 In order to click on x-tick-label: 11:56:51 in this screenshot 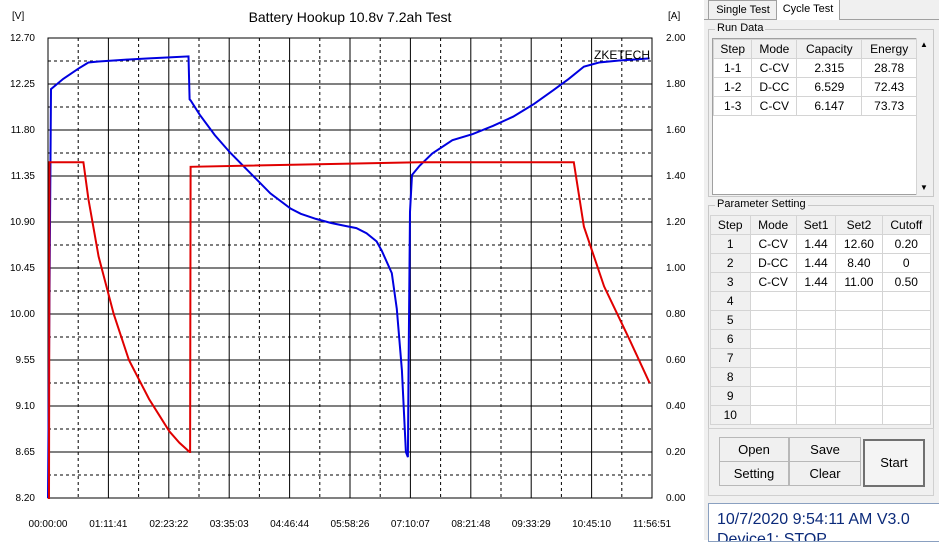, I will do `click(652, 524)`.